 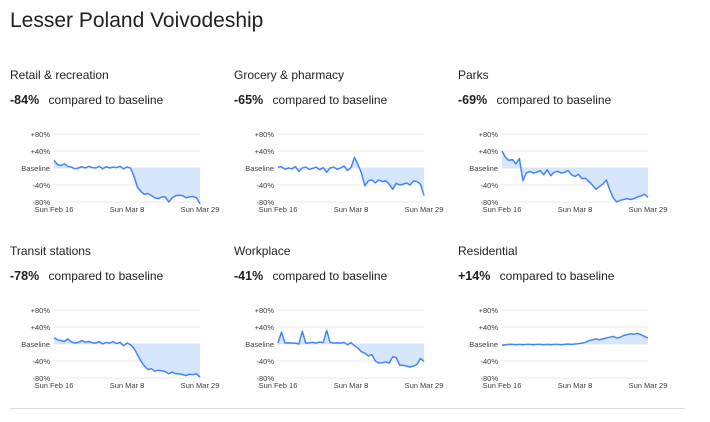 What do you see at coordinates (59, 75) in the screenshot?
I see `chart-title: Retail & recreation` at bounding box center [59, 75].